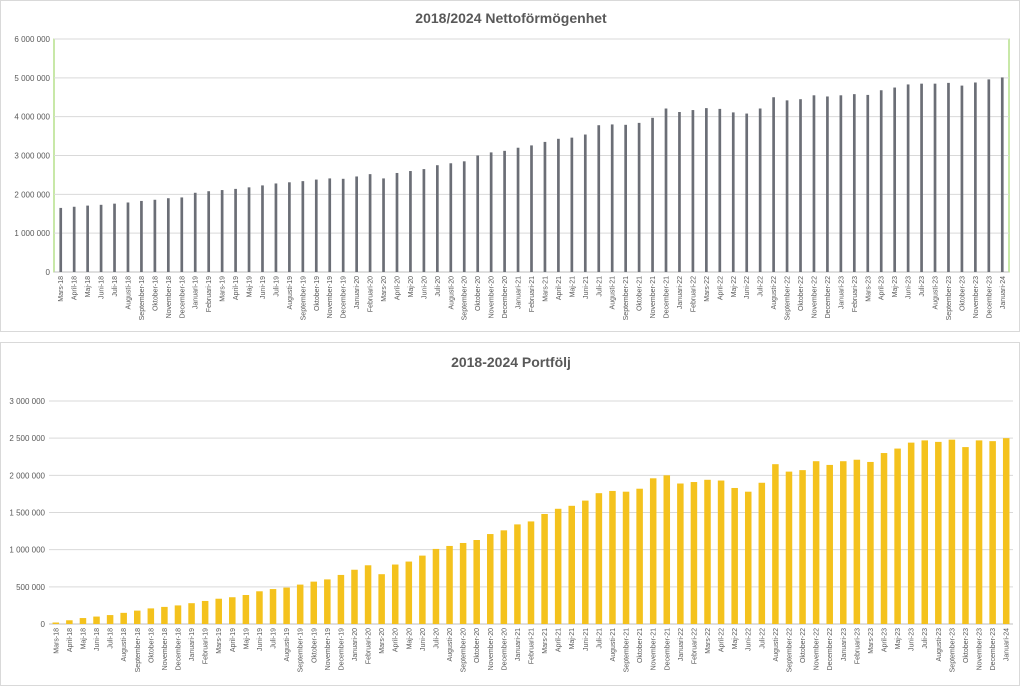 The image size is (1024, 687). What do you see at coordinates (274, 638) in the screenshot?
I see `x-tick-label: Juli-19` at bounding box center [274, 638].